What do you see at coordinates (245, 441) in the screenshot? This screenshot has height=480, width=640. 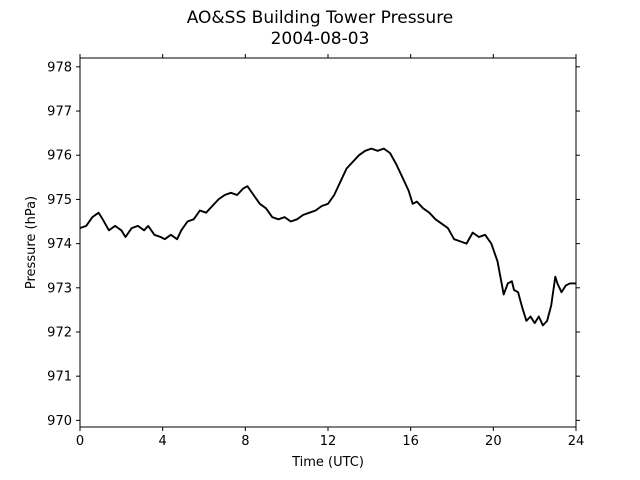 I see `x-tick-label: 8` at bounding box center [245, 441].